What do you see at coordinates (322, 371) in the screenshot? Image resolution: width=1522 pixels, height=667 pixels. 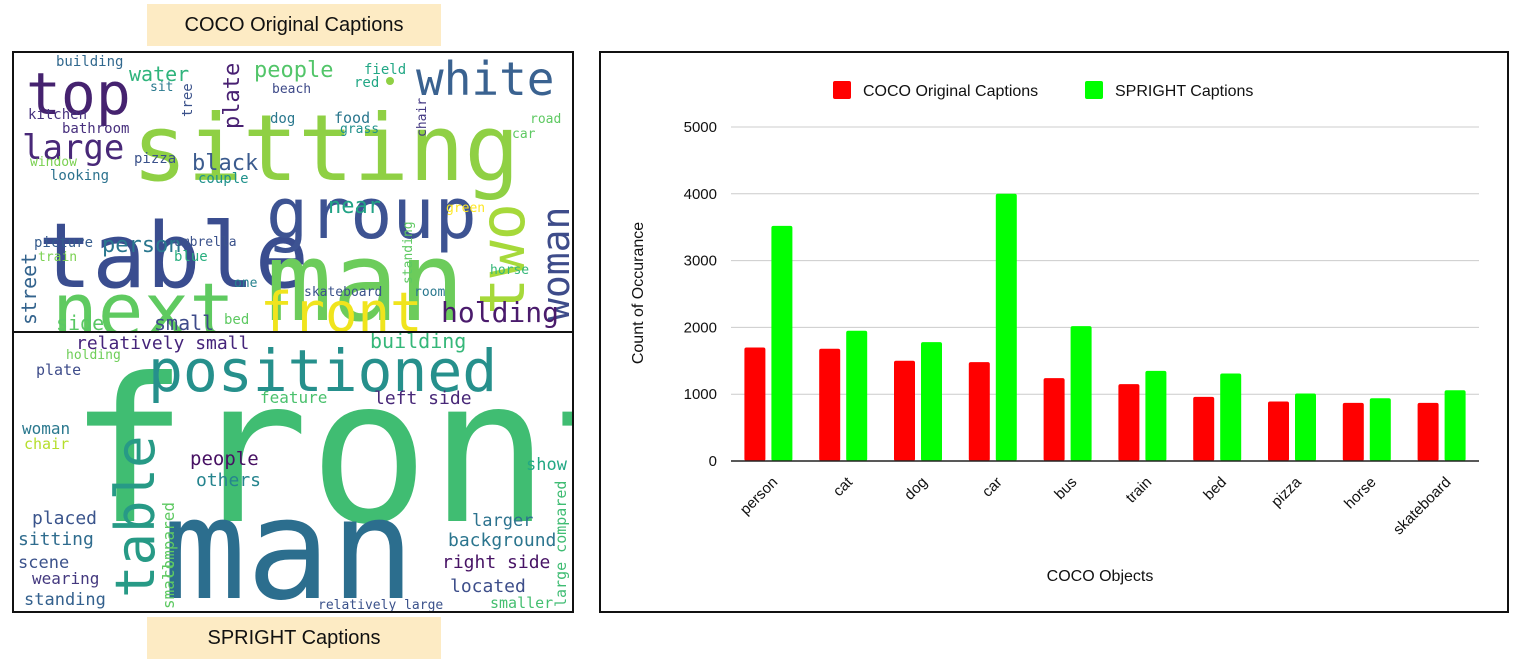 I see `spright-word-positioned: positioned` at bounding box center [322, 371].